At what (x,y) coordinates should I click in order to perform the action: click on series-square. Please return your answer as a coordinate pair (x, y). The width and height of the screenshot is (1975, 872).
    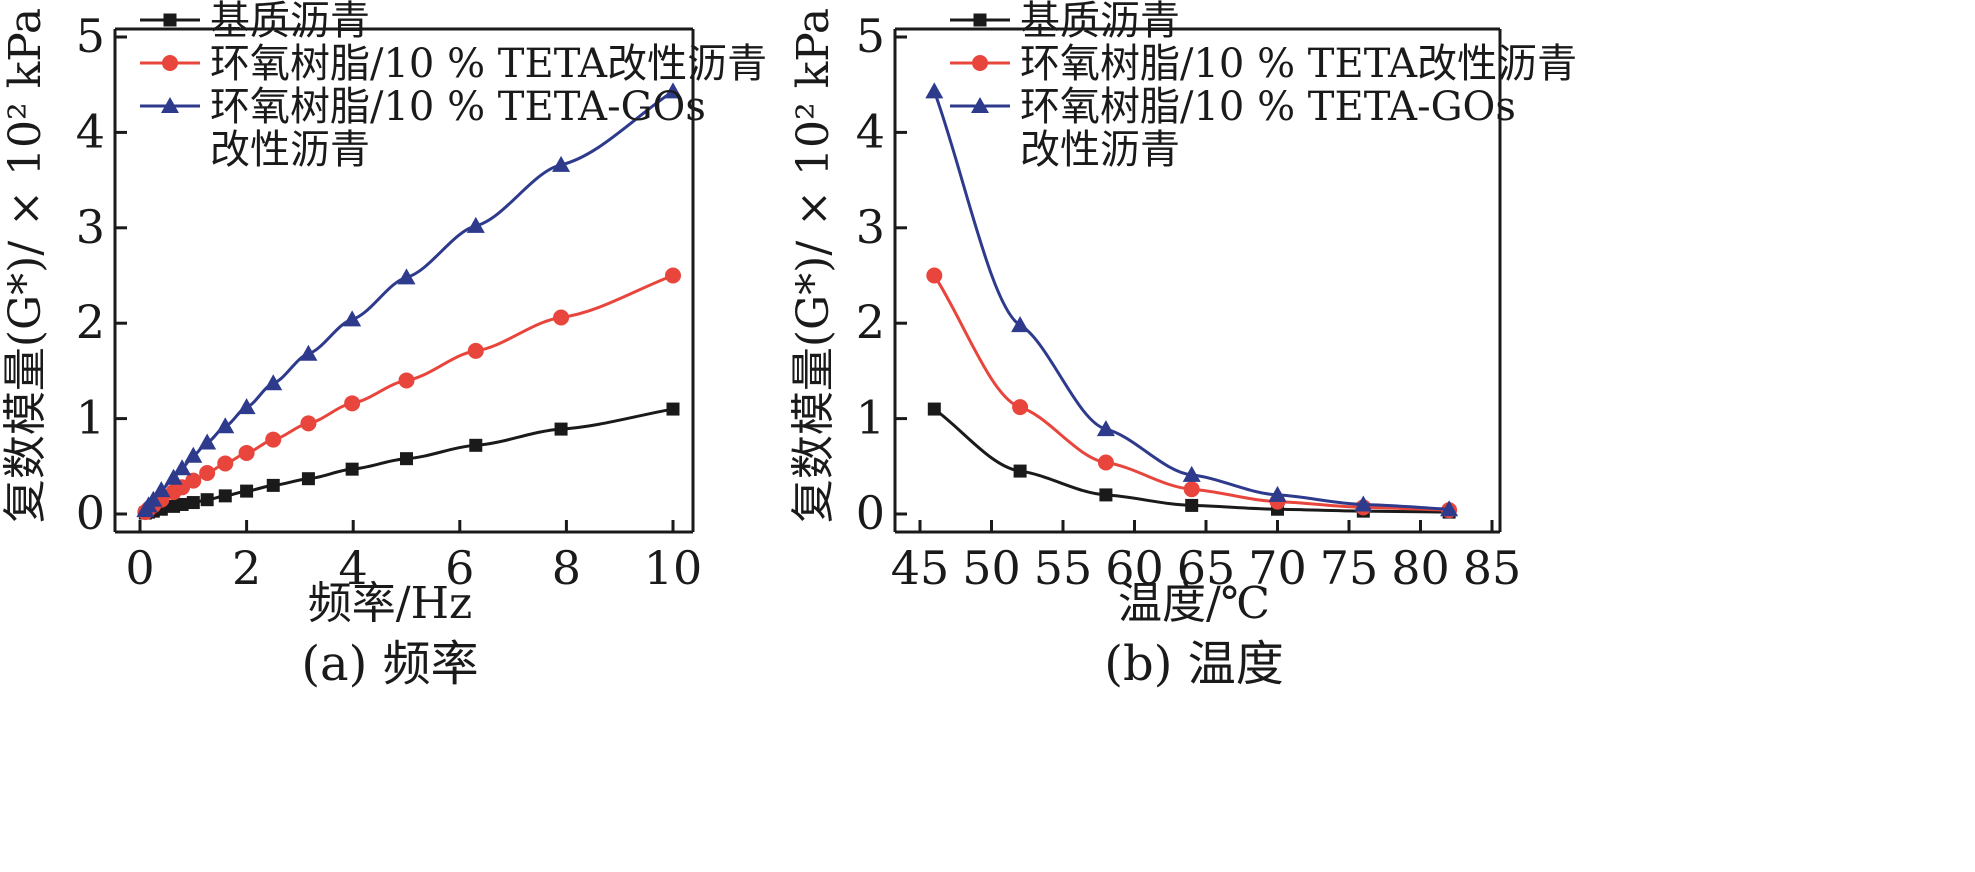
    Looking at the image, I should click on (1191, 460).